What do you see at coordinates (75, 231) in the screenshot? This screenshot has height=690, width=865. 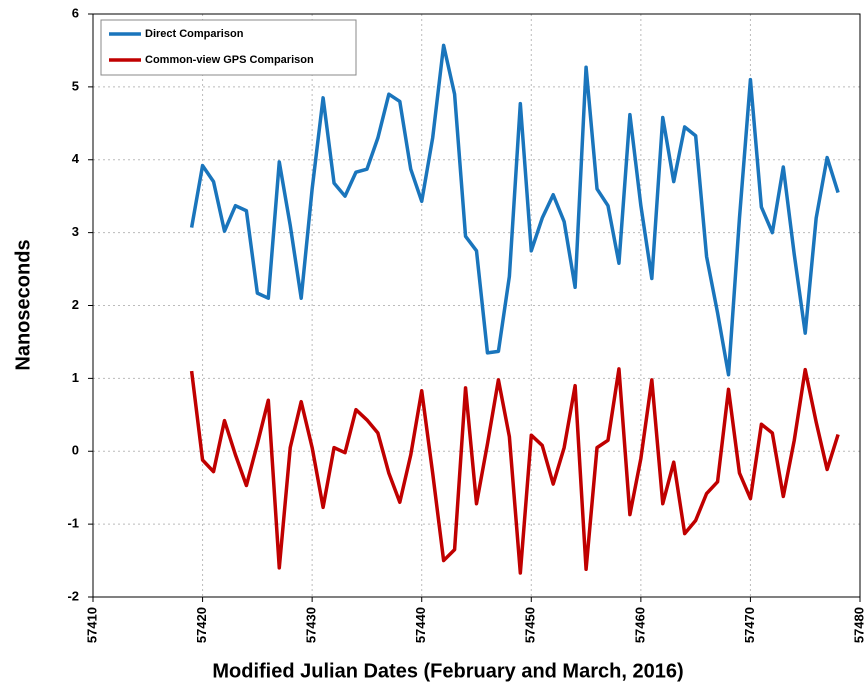 I see `y-tick-label: 3` at bounding box center [75, 231].